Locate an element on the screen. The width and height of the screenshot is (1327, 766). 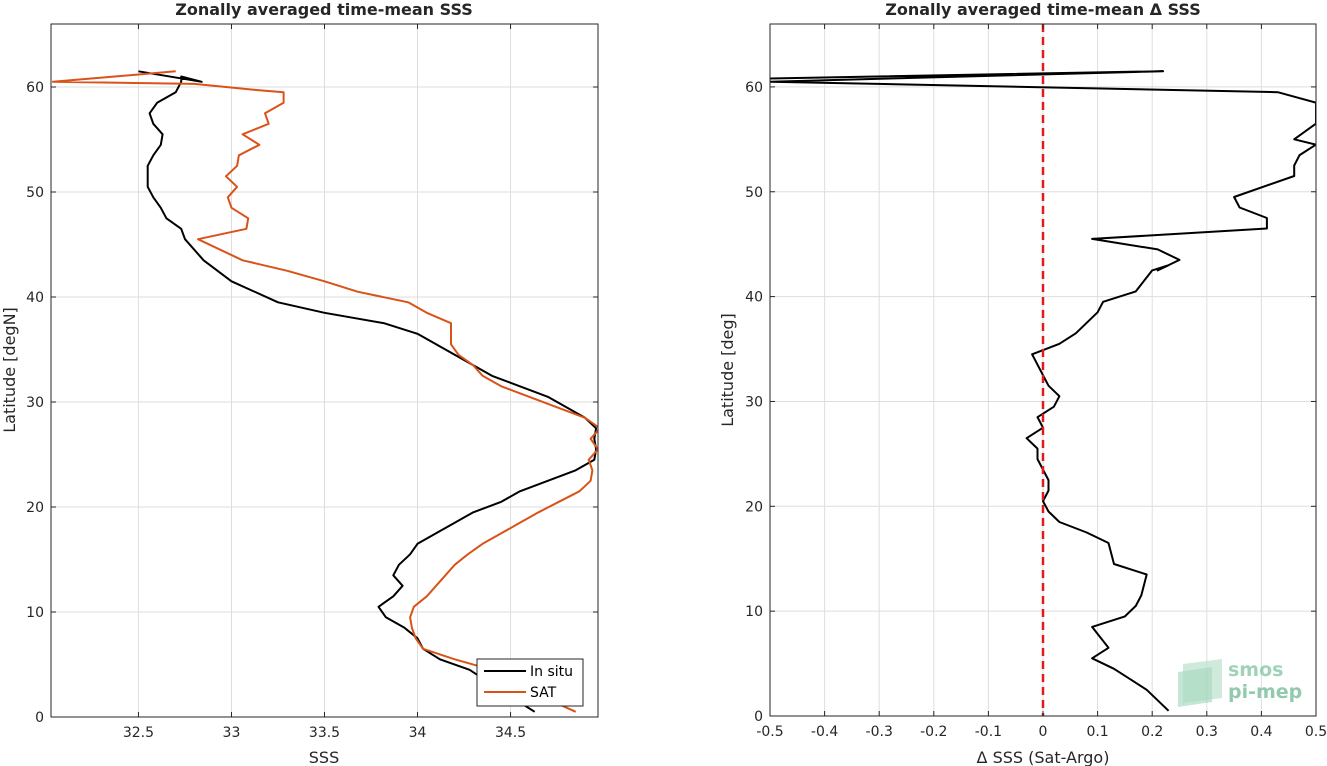
x-tick-label: -0.3 is located at coordinates (879, 732).